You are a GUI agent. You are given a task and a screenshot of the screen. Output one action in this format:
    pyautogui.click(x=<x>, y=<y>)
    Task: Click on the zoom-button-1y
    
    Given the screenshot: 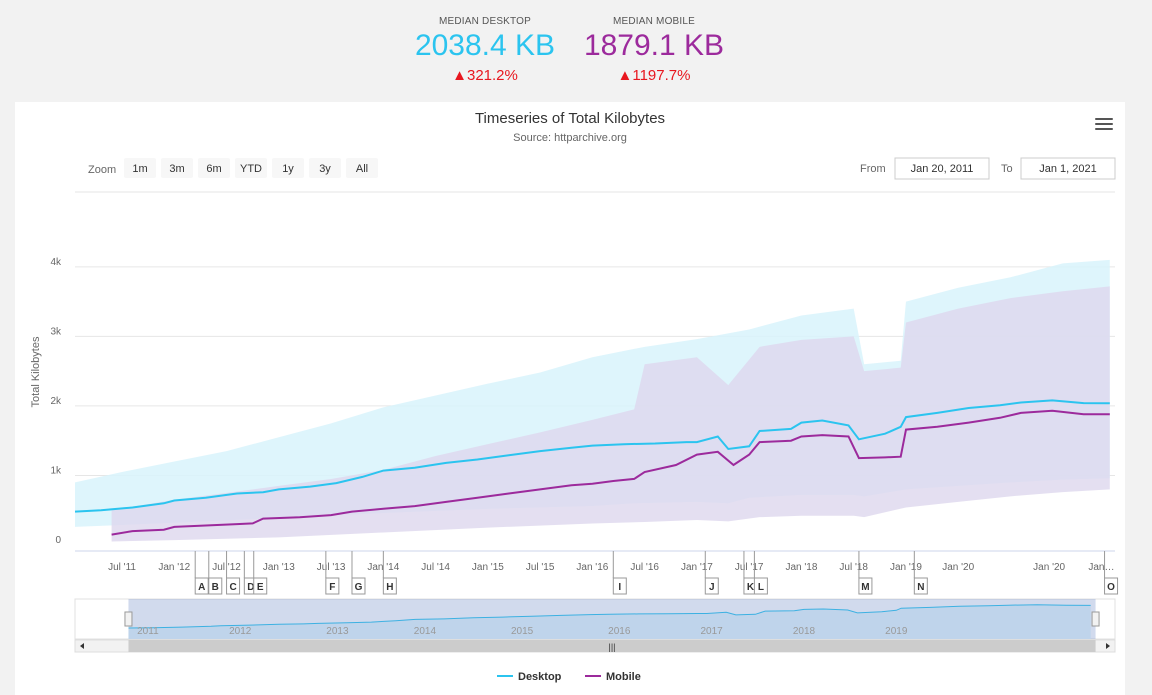 What is the action you would take?
    pyautogui.click(x=288, y=168)
    